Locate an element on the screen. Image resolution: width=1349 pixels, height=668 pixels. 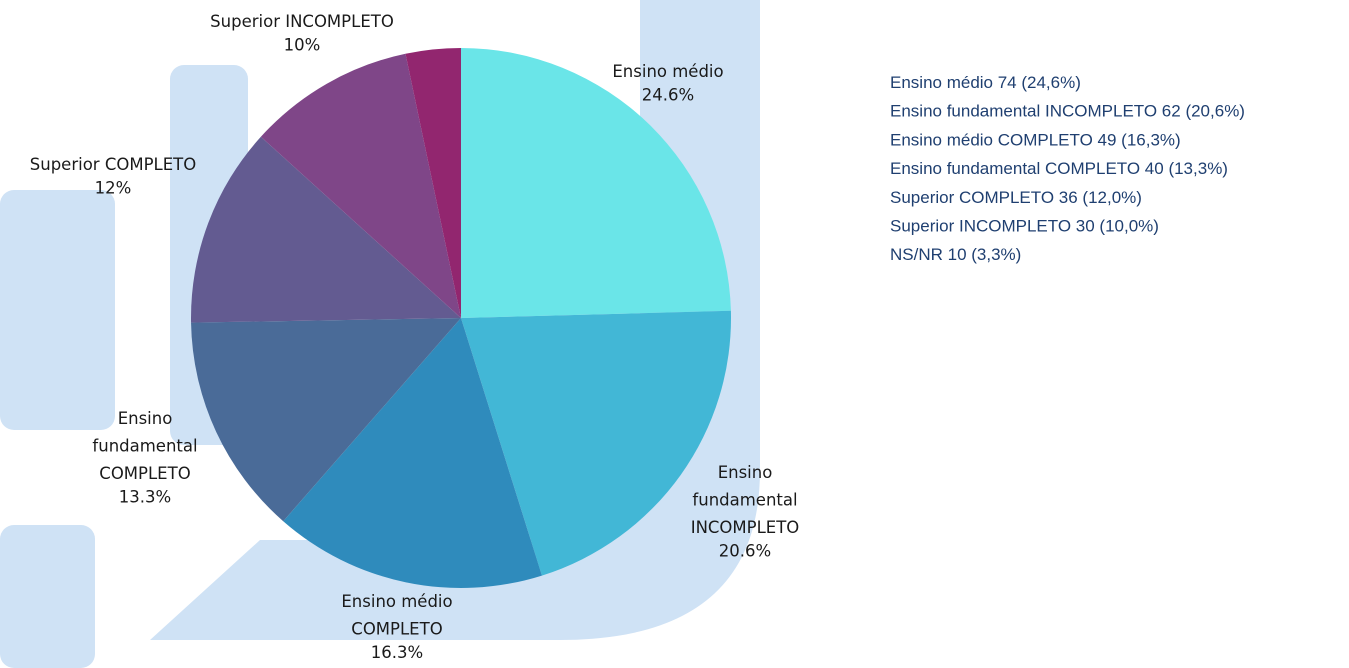
legend-entry: Ensino médio COMPLETO 49 (16,3%) is located at coordinates (1035, 139).